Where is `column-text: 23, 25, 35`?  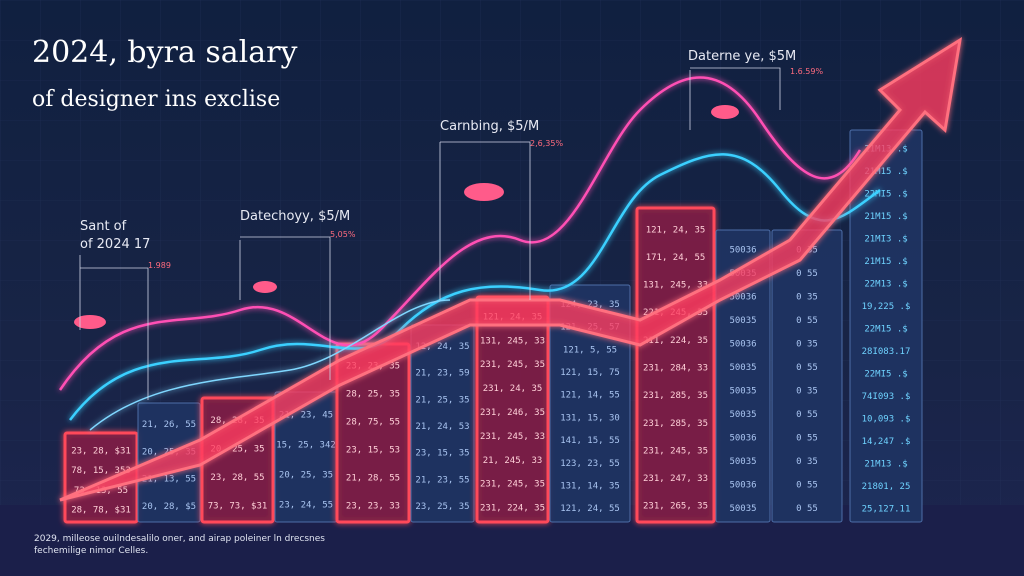
column-text: 23, 25, 35 is located at coordinates (442, 507).